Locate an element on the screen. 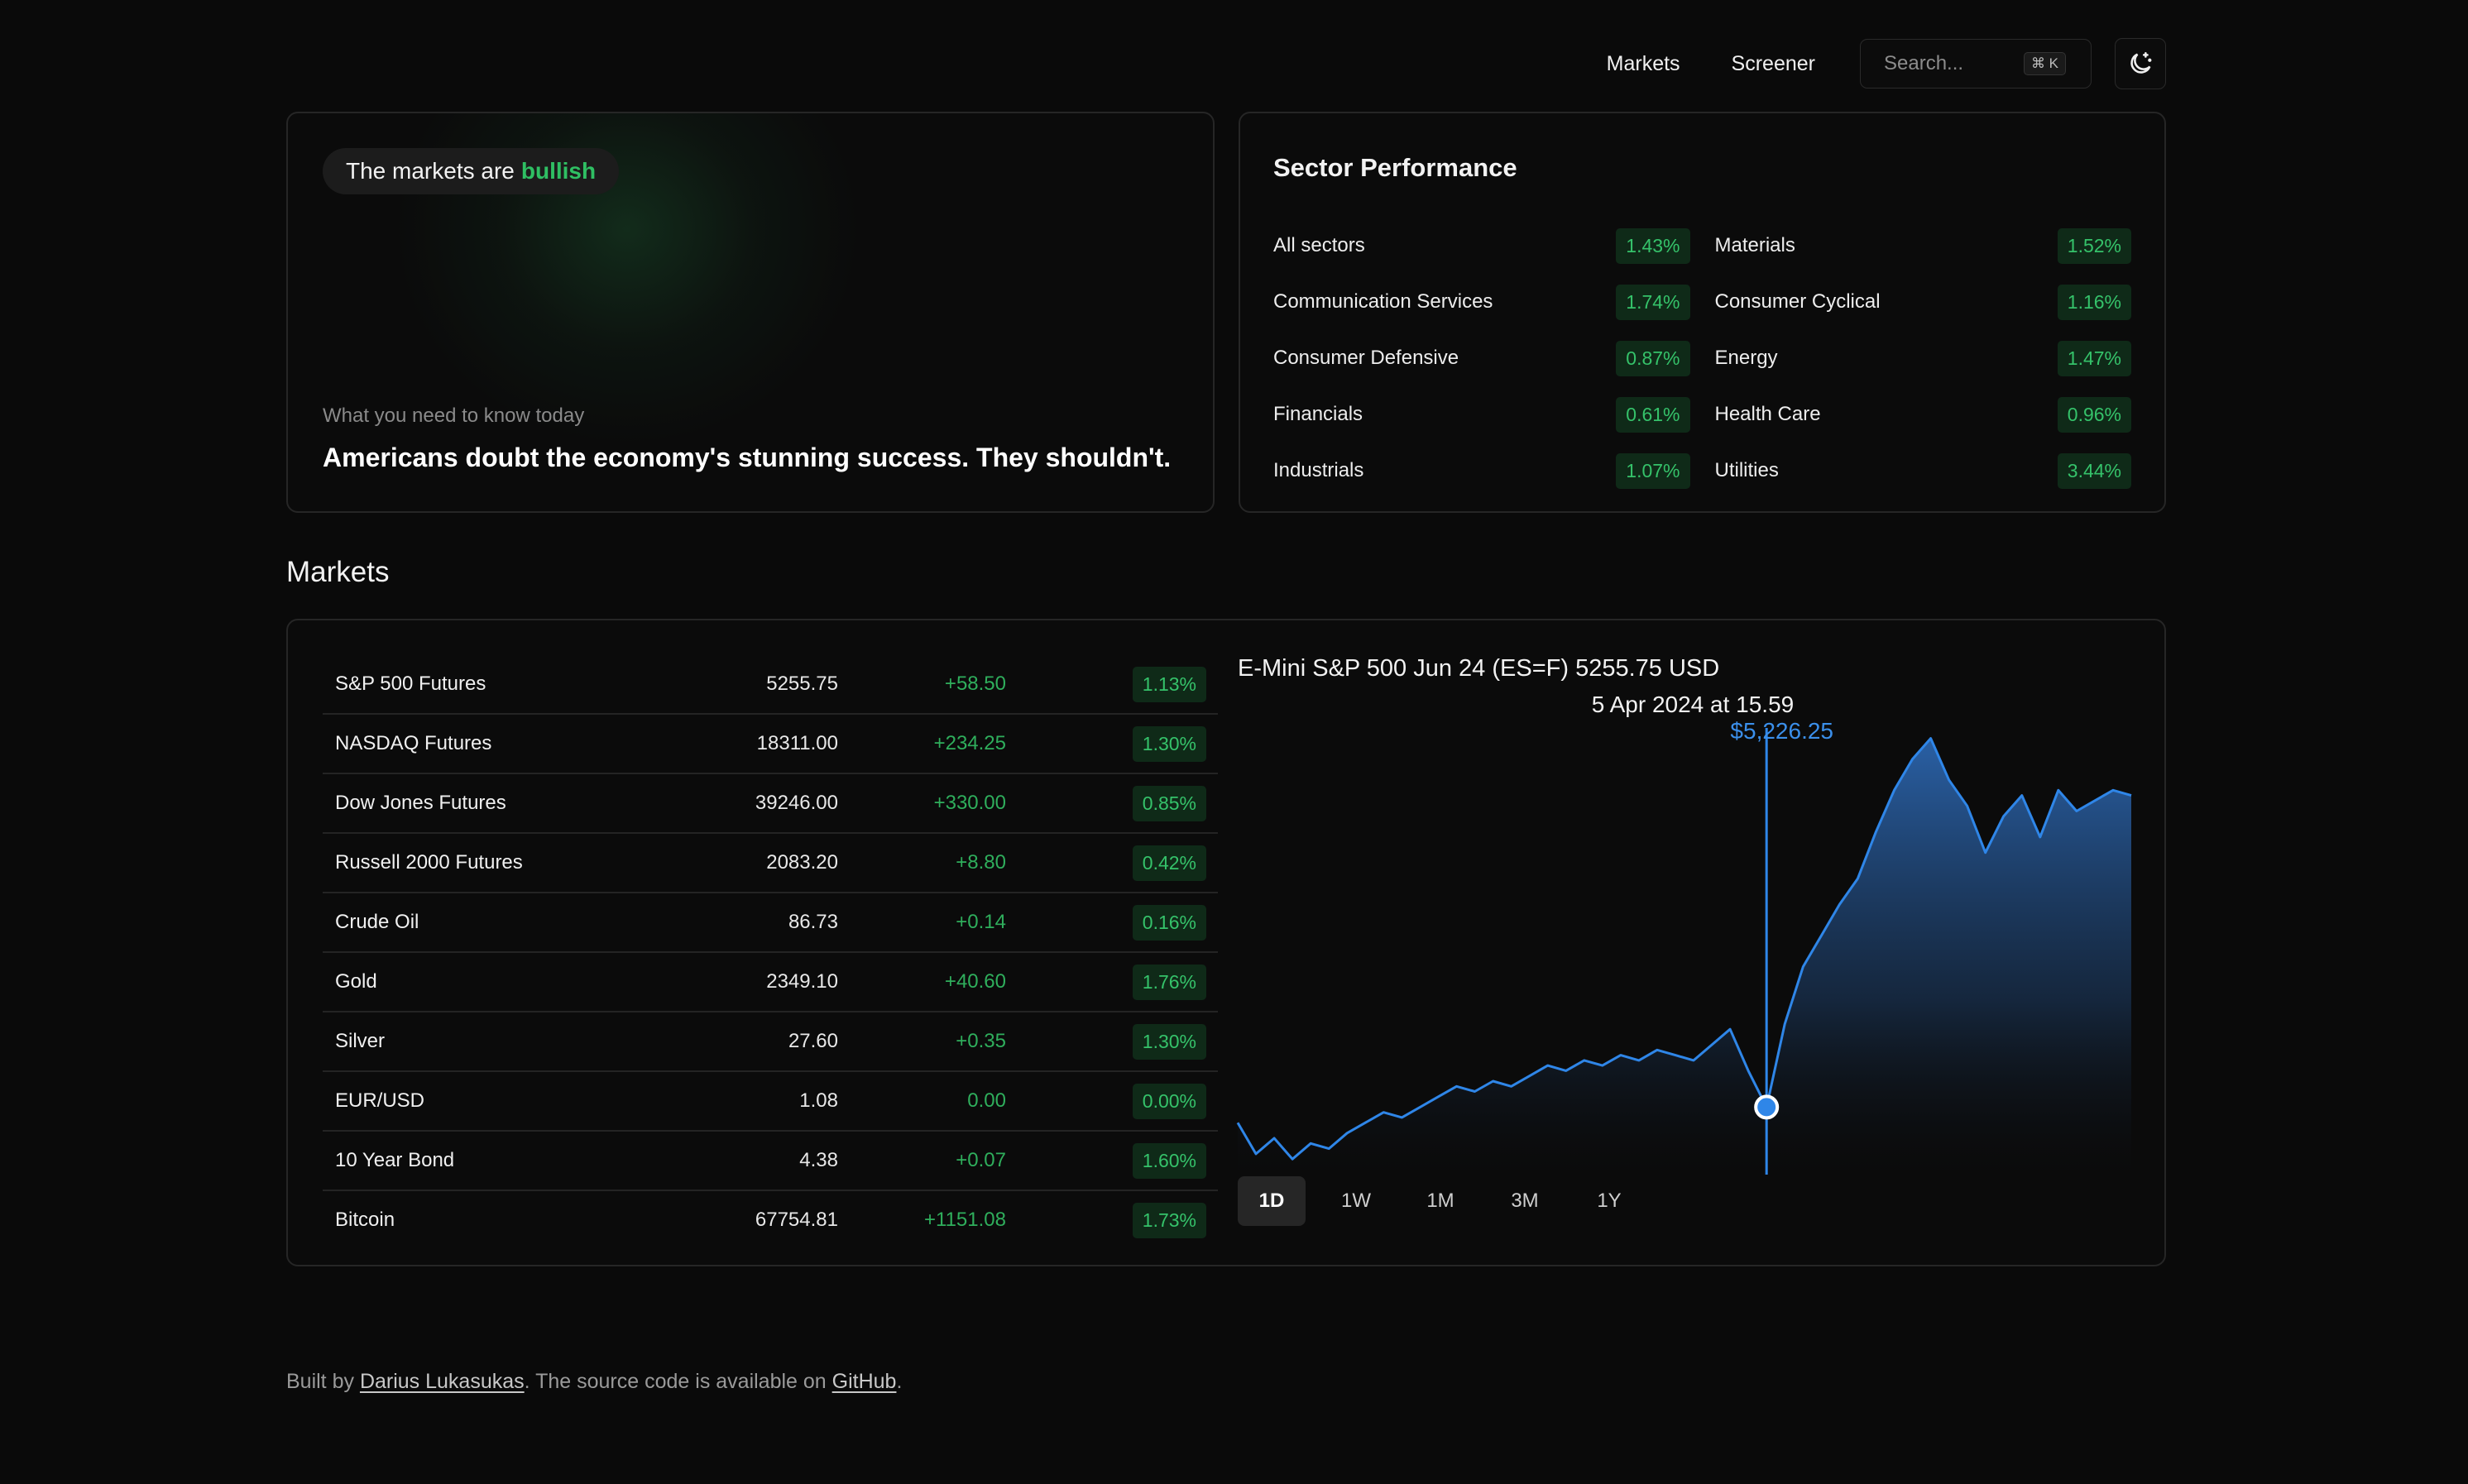 Image resolution: width=2468 pixels, height=1484 pixels. instrument-price: 27.60 is located at coordinates (813, 1041).